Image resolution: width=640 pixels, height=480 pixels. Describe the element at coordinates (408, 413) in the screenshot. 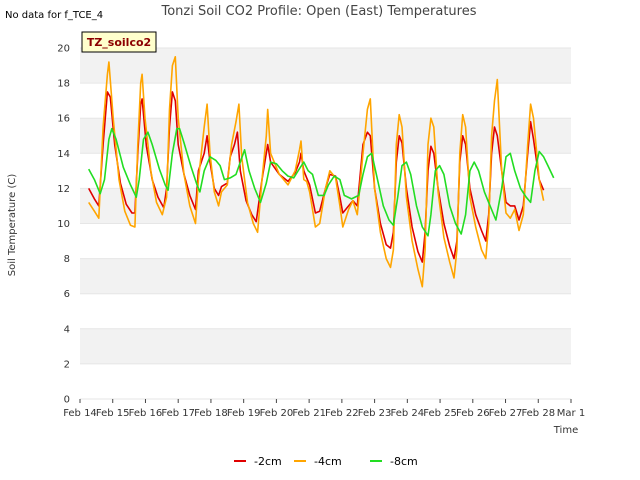

I see `x-tick-label: Feb 24` at that location.